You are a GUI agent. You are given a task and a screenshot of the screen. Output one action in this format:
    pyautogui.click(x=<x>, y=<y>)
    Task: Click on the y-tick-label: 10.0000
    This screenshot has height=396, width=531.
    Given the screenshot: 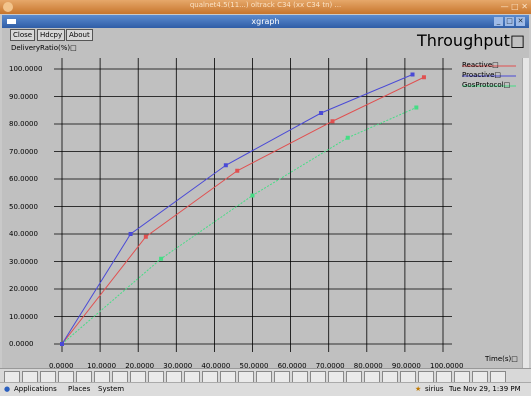 What is the action you would take?
    pyautogui.click(x=23, y=316)
    